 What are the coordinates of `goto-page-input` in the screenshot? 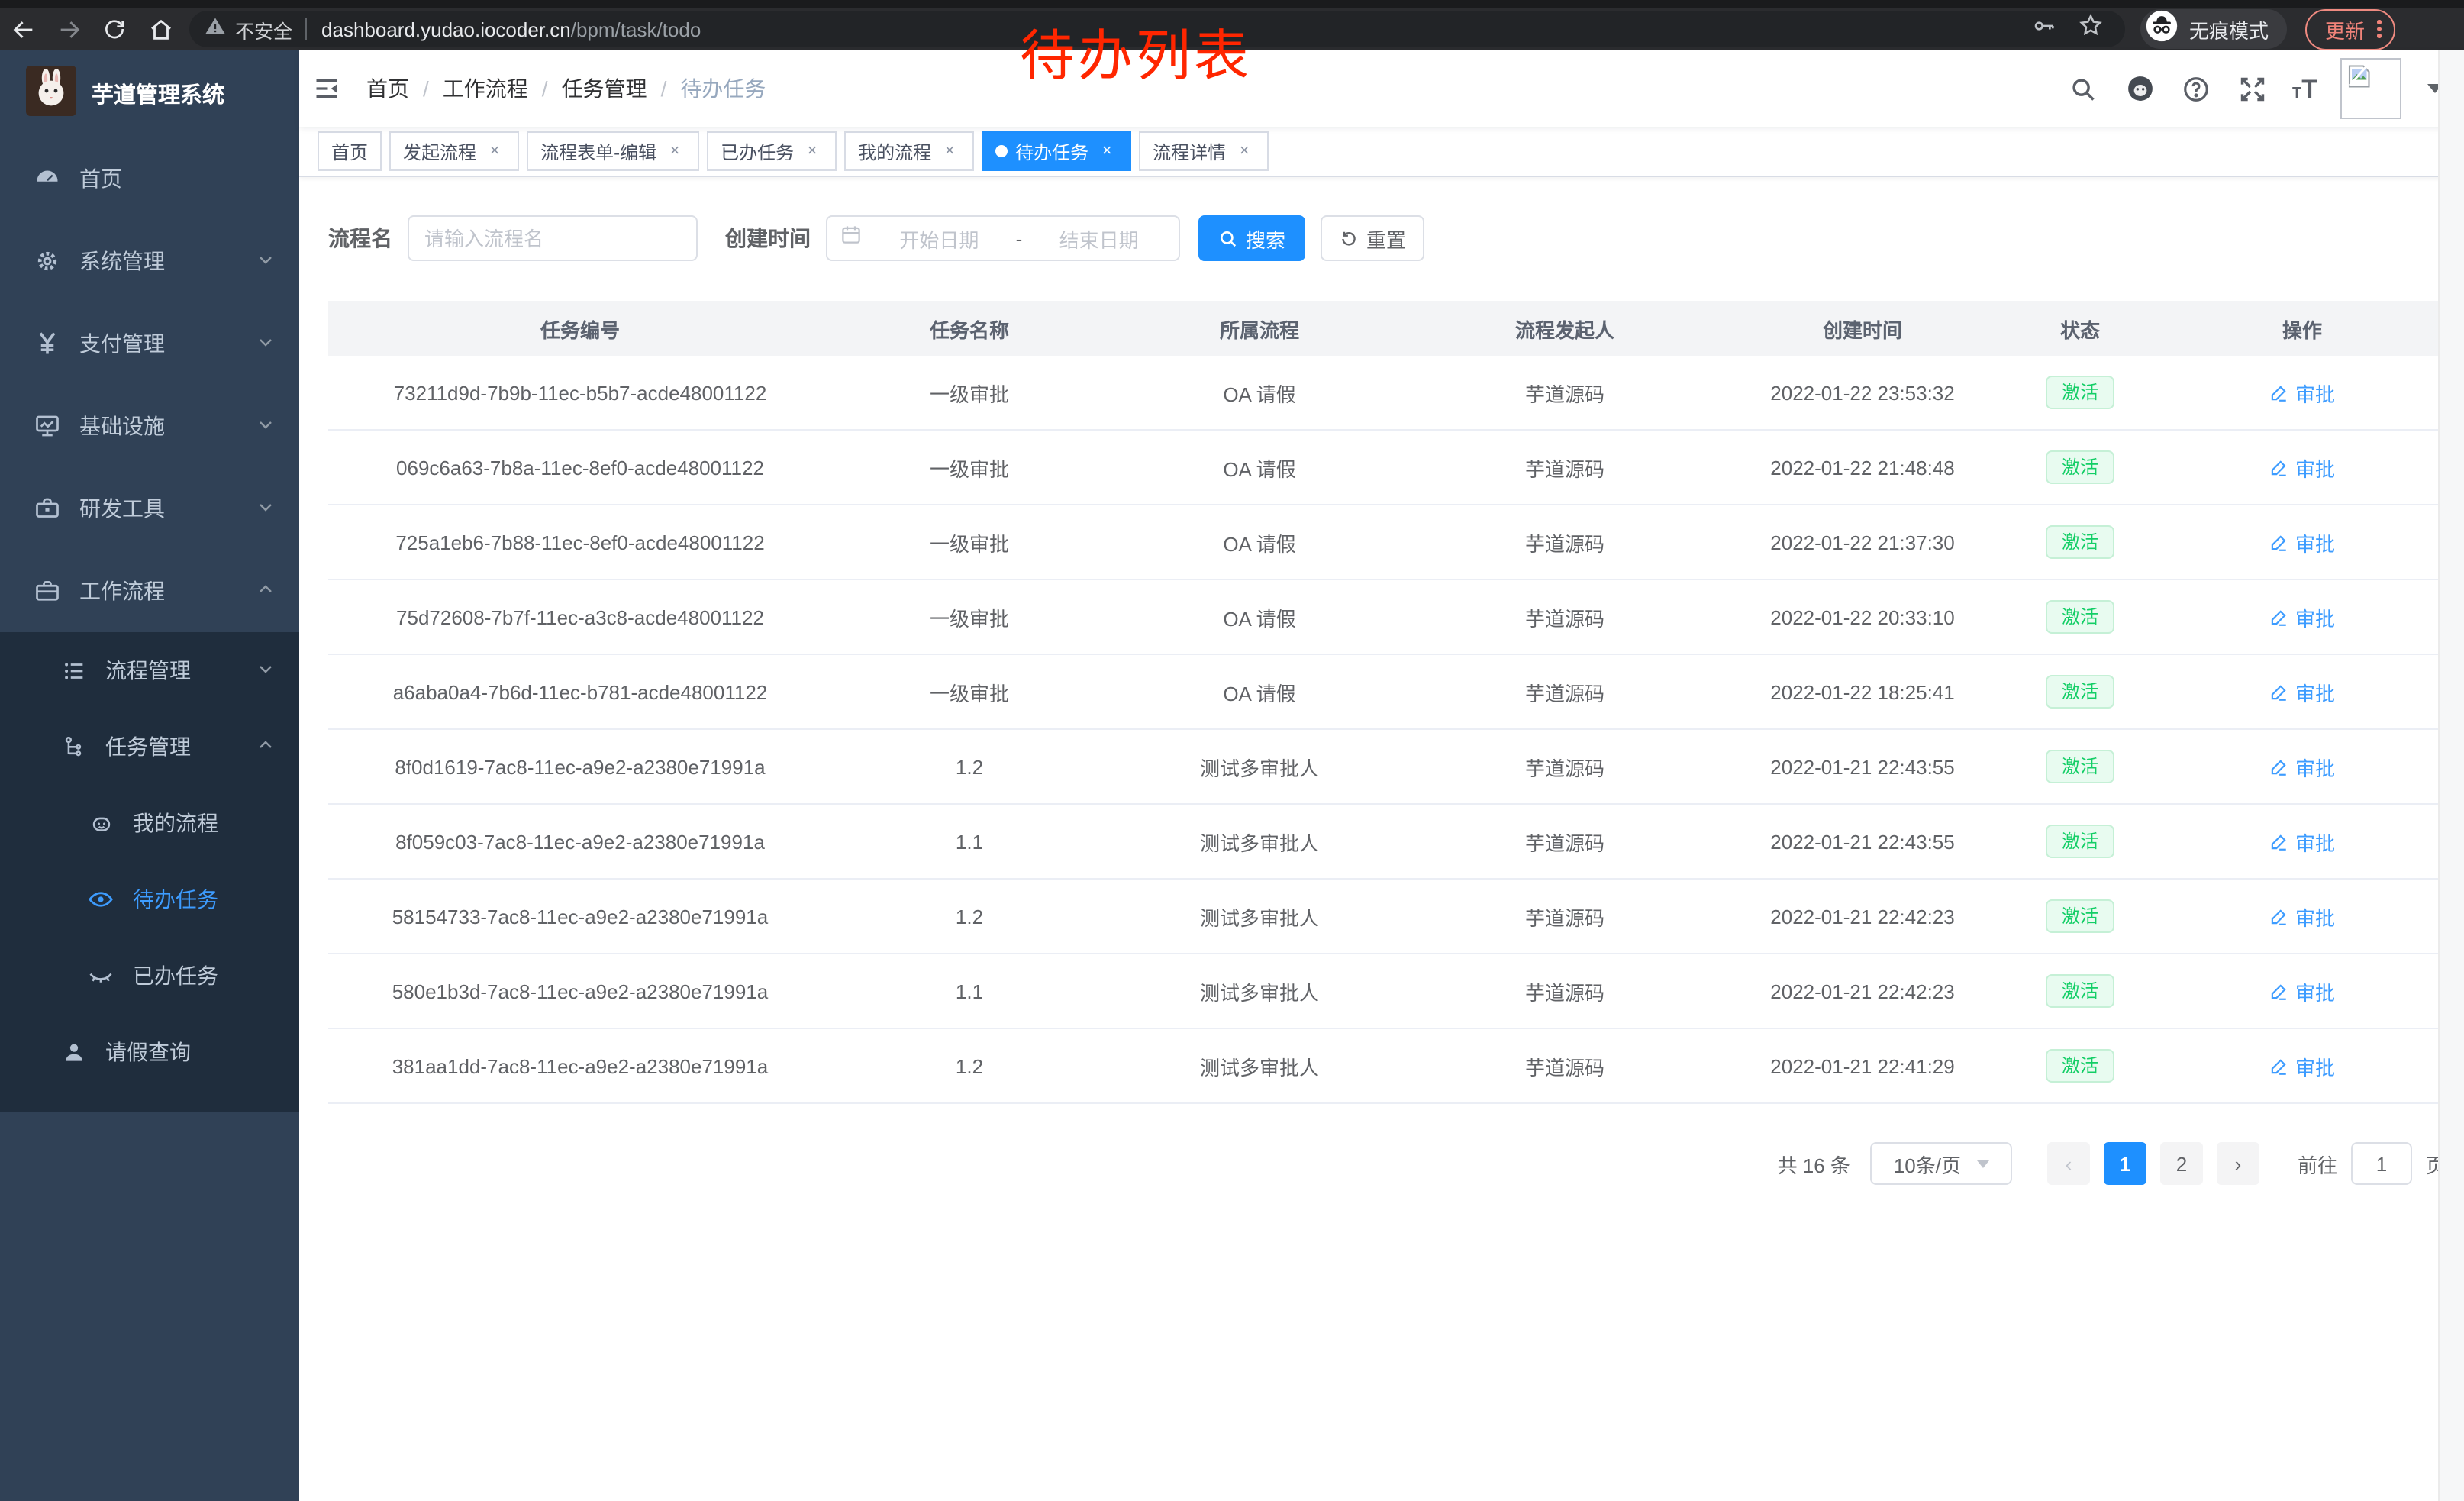 It's located at (2381, 1163).